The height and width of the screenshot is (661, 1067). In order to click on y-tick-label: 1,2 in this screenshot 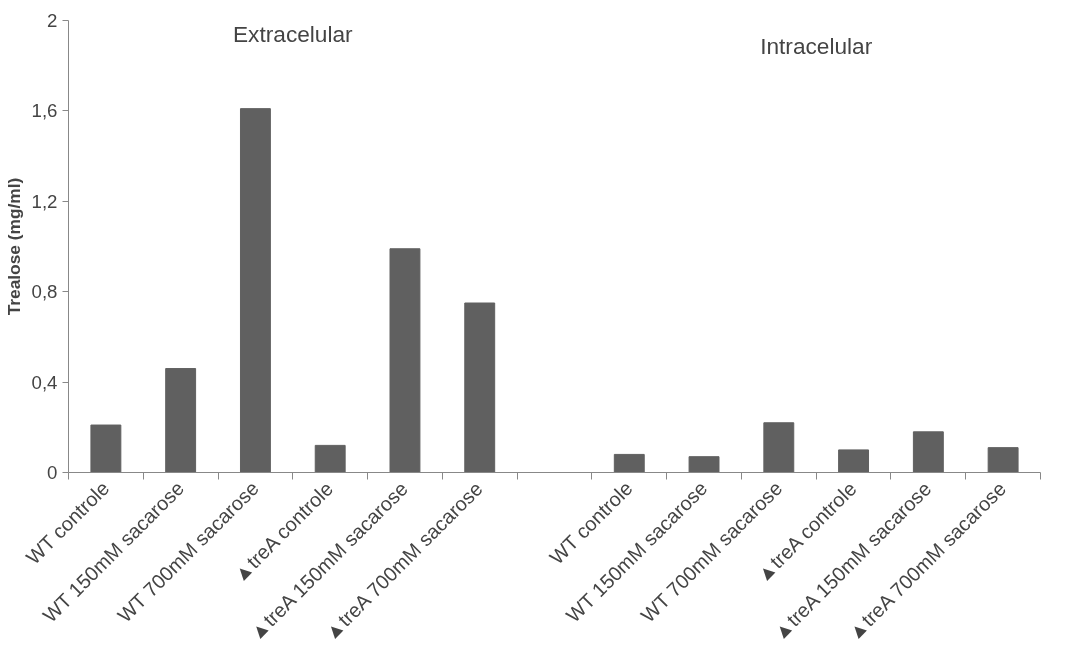, I will do `click(44, 201)`.